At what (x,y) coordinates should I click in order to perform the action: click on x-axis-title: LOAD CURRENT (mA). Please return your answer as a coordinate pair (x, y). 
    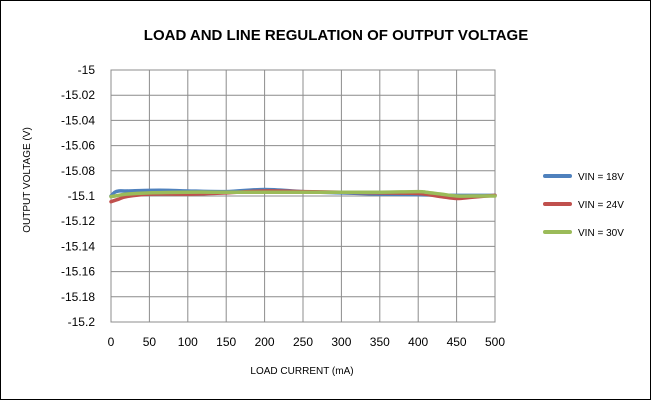
    Looking at the image, I should click on (301, 371).